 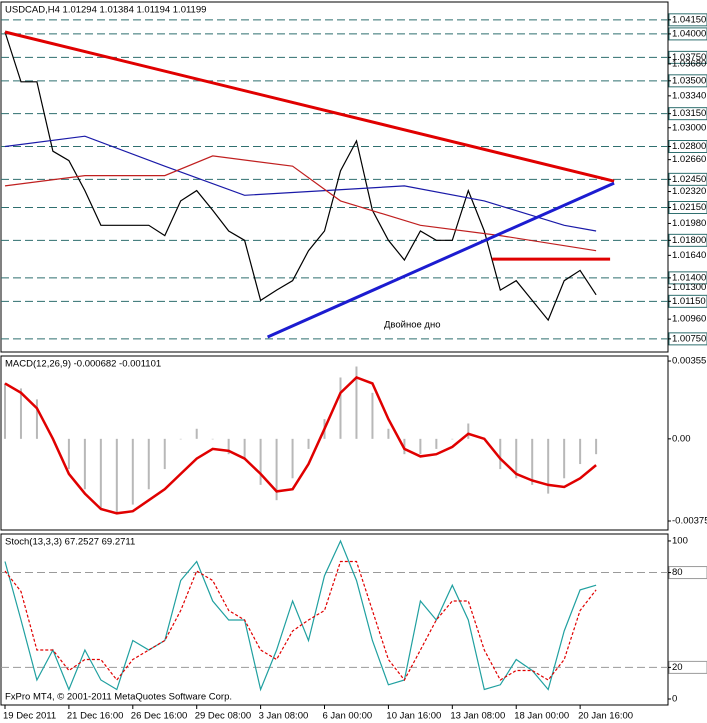 What do you see at coordinates (223, 716) in the screenshot?
I see `x-tick-label: 29 Dec 08:00` at bounding box center [223, 716].